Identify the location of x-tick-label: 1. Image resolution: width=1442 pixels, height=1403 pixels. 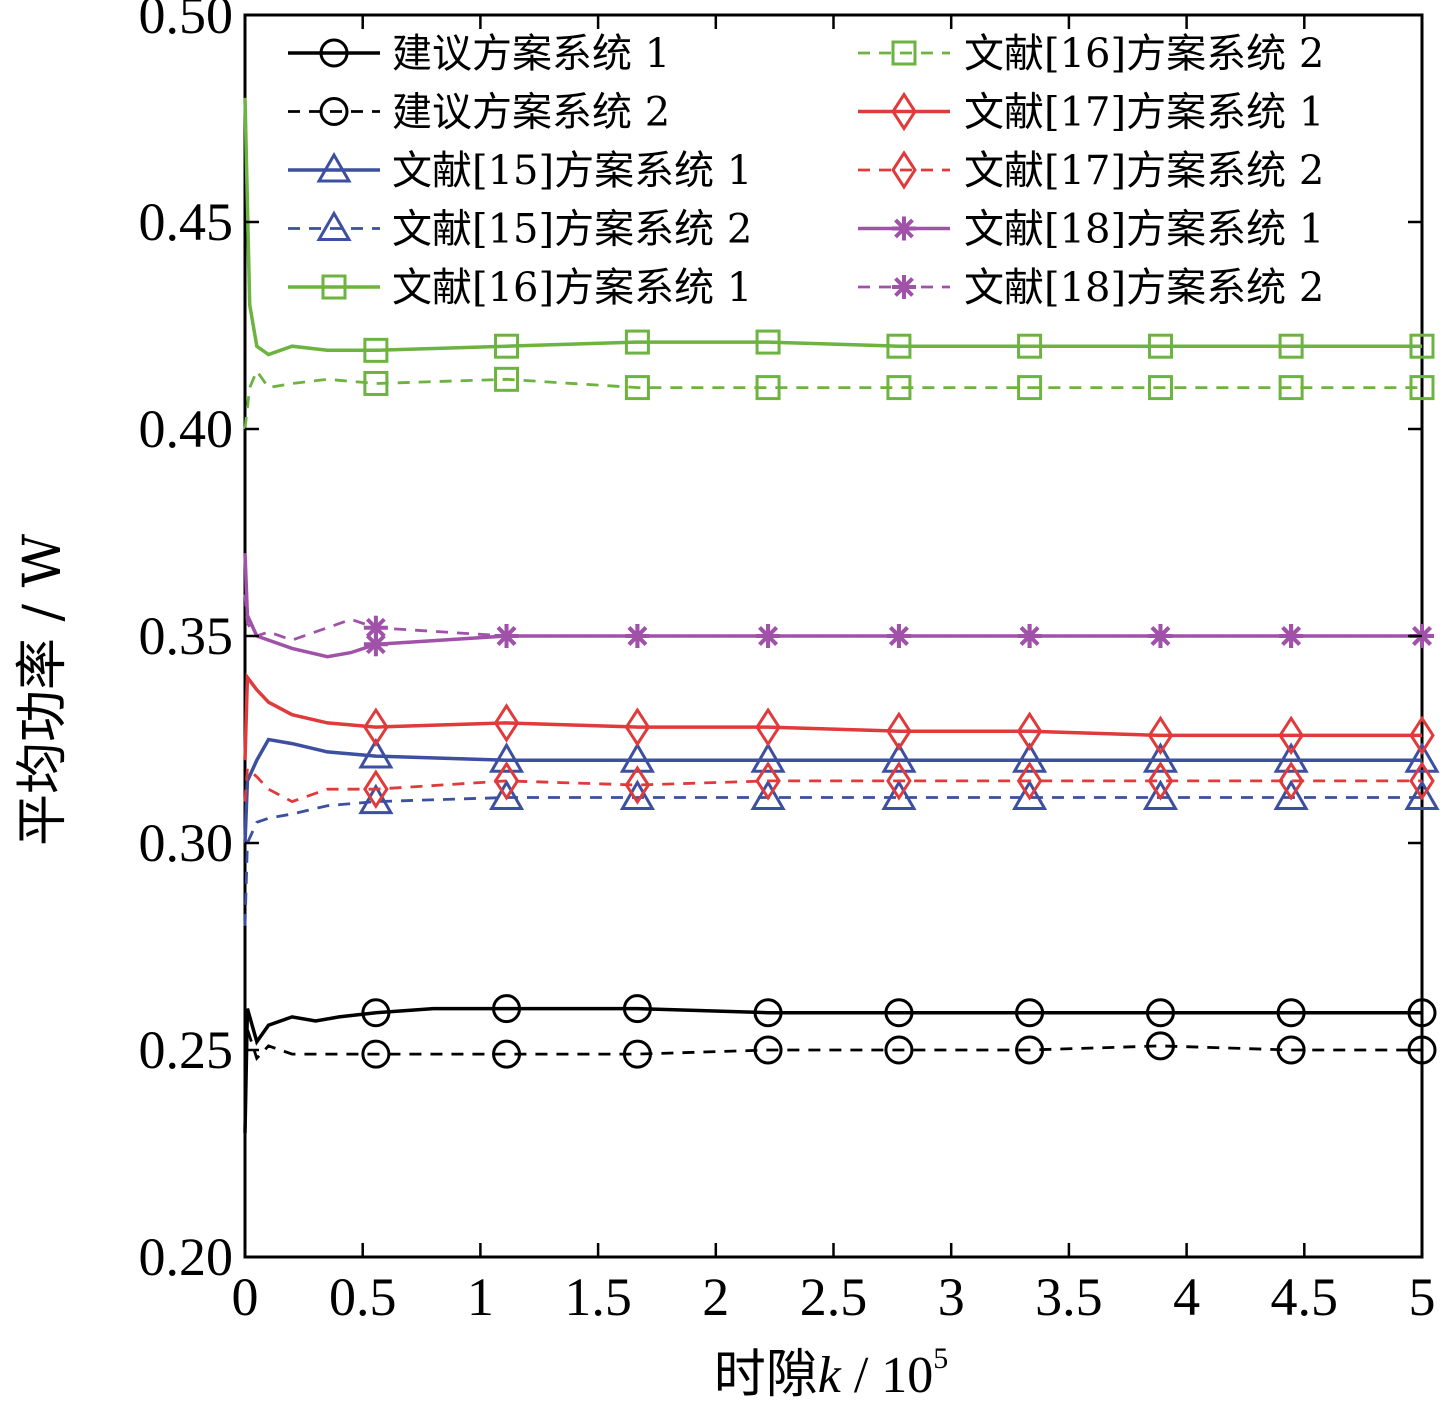
(480, 1297).